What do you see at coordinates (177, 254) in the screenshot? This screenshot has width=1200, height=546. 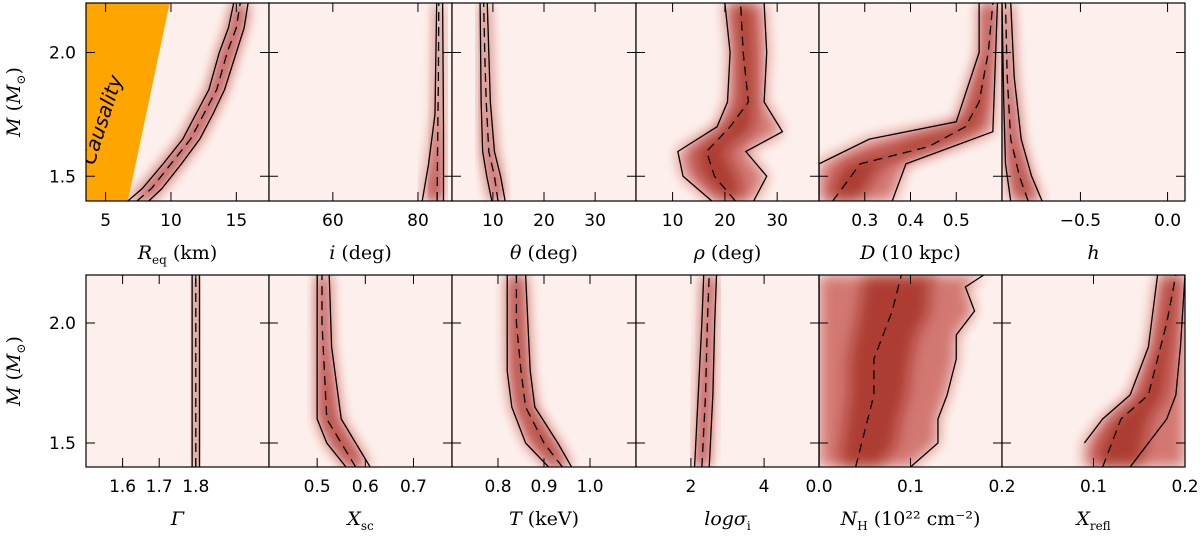 I see `x-axis-label: Req (km)` at bounding box center [177, 254].